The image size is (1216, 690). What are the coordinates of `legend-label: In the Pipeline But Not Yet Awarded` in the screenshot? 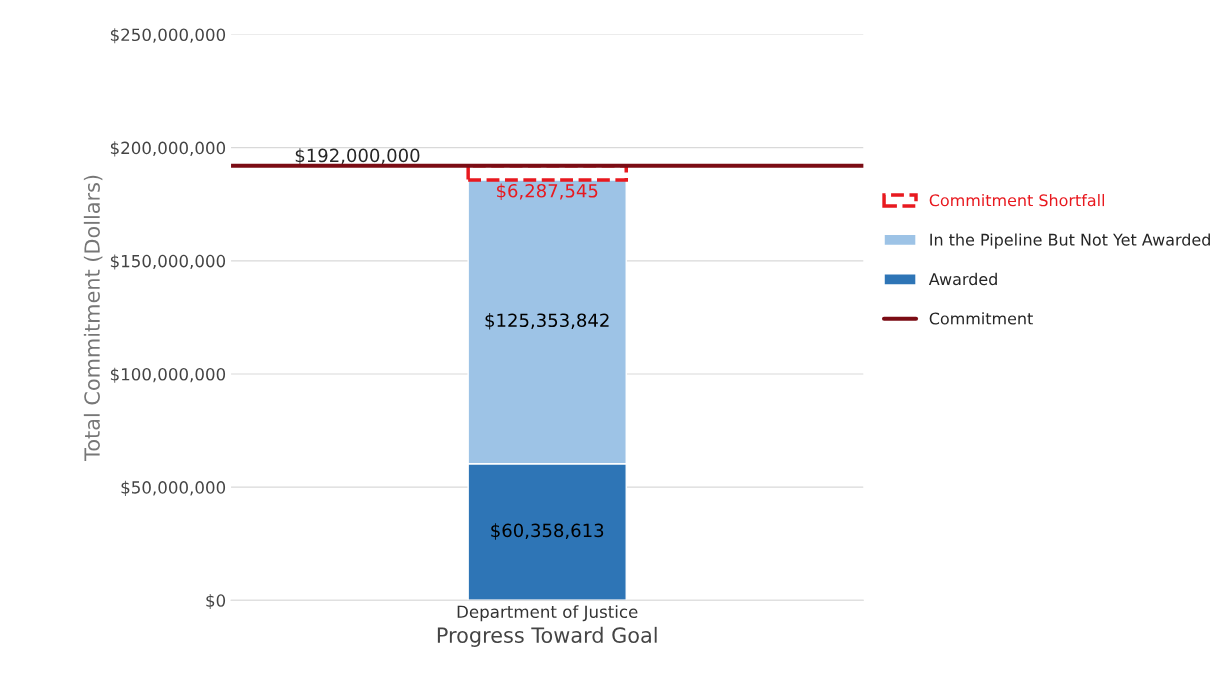 It's located at (1070, 241).